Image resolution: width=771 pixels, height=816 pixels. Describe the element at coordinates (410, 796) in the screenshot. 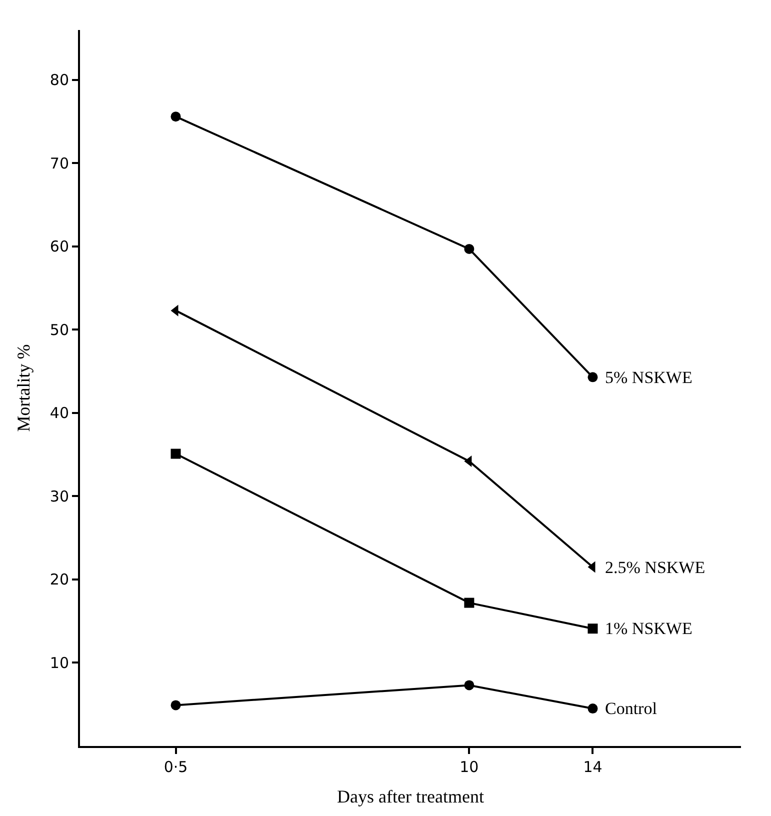

I see `x-axis-title: Days after treatment` at that location.